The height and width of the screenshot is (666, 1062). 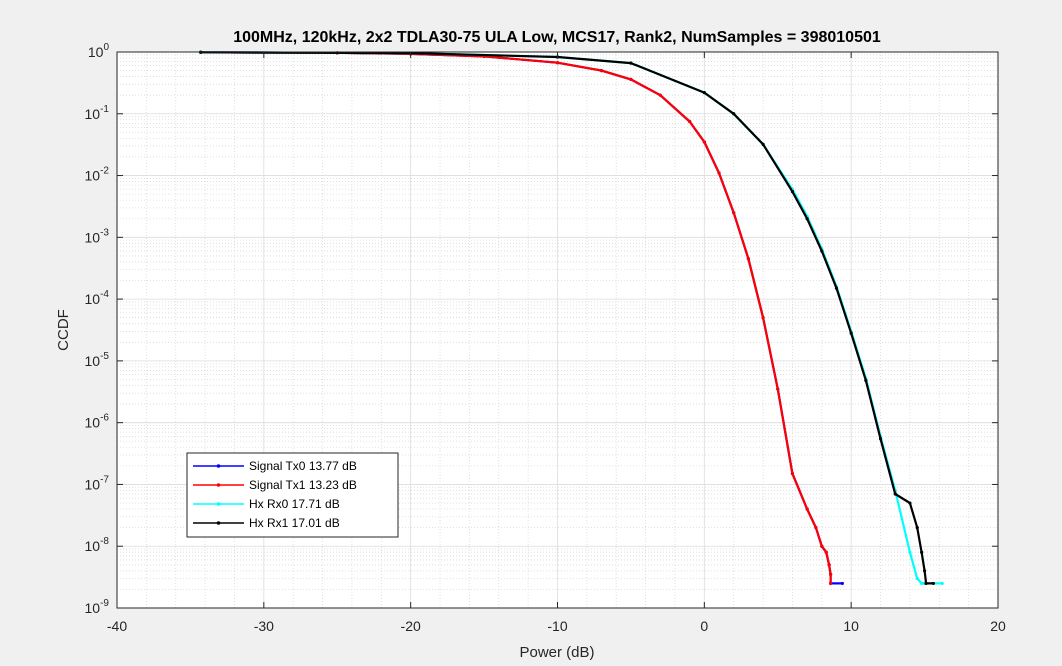 I want to click on y-tick-exponent: -4, so click(x=104, y=294).